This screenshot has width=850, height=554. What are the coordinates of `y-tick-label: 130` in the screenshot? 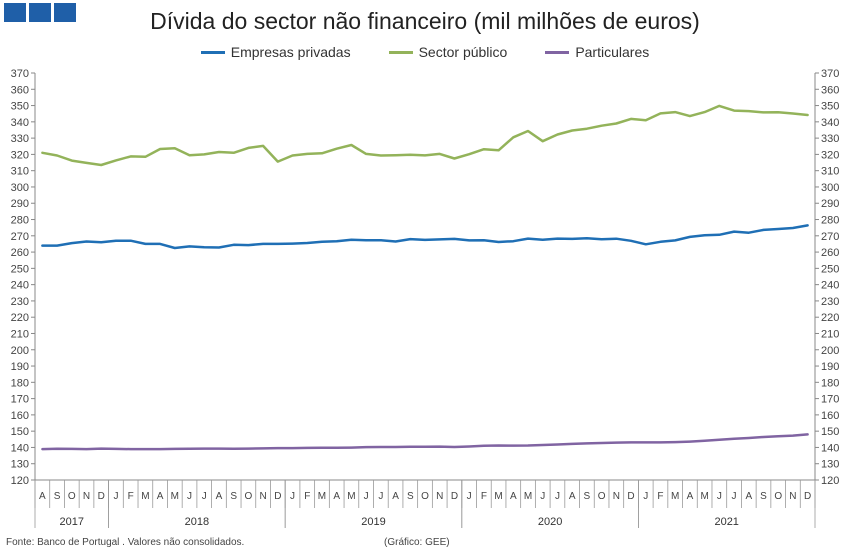 It's located at (830, 465).